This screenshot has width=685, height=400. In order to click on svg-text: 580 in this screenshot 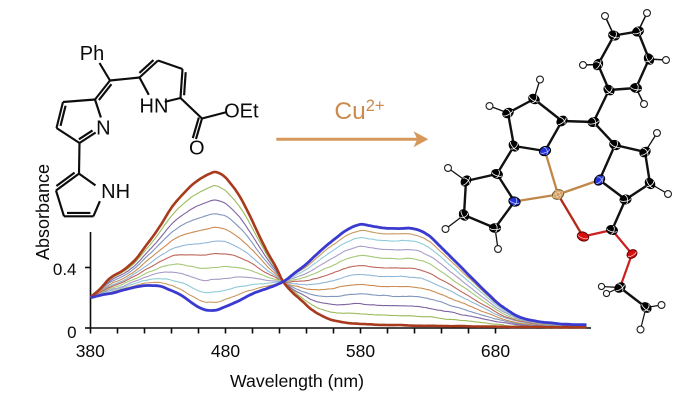, I will do `click(360, 351)`.